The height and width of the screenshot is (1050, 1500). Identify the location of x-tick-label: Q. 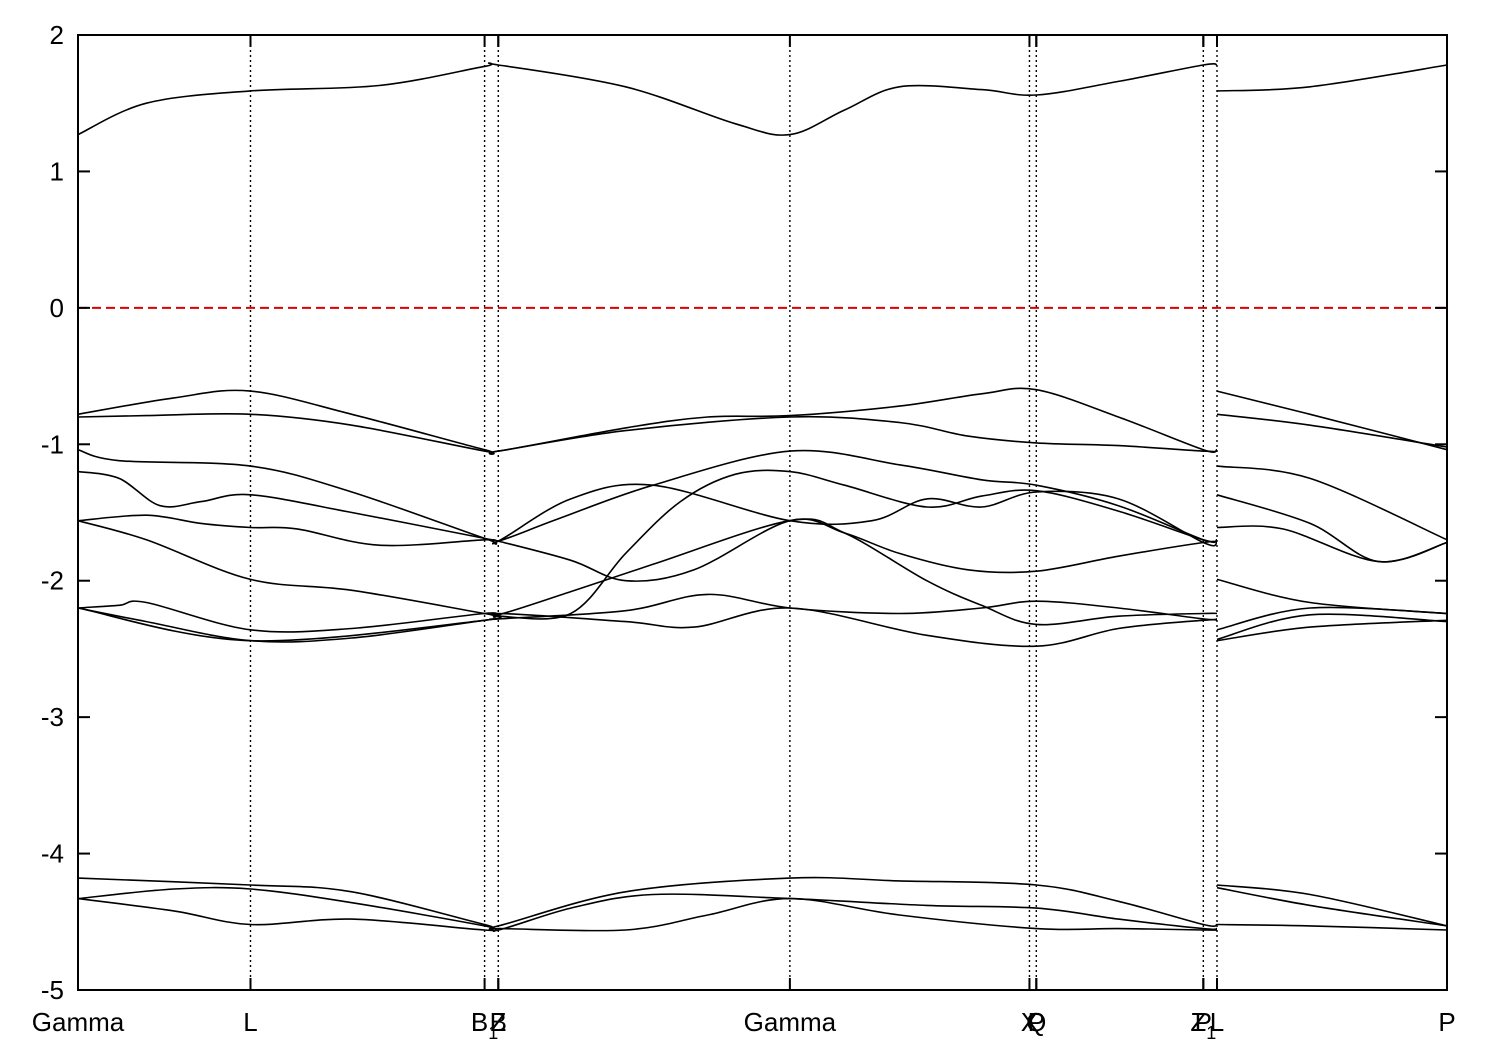
(1036, 1022).